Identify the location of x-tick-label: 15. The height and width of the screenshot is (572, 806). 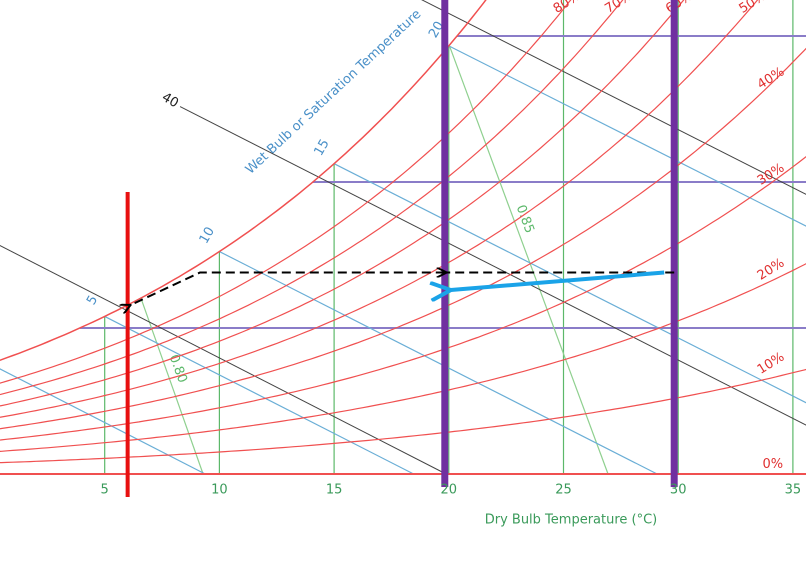
(334, 490).